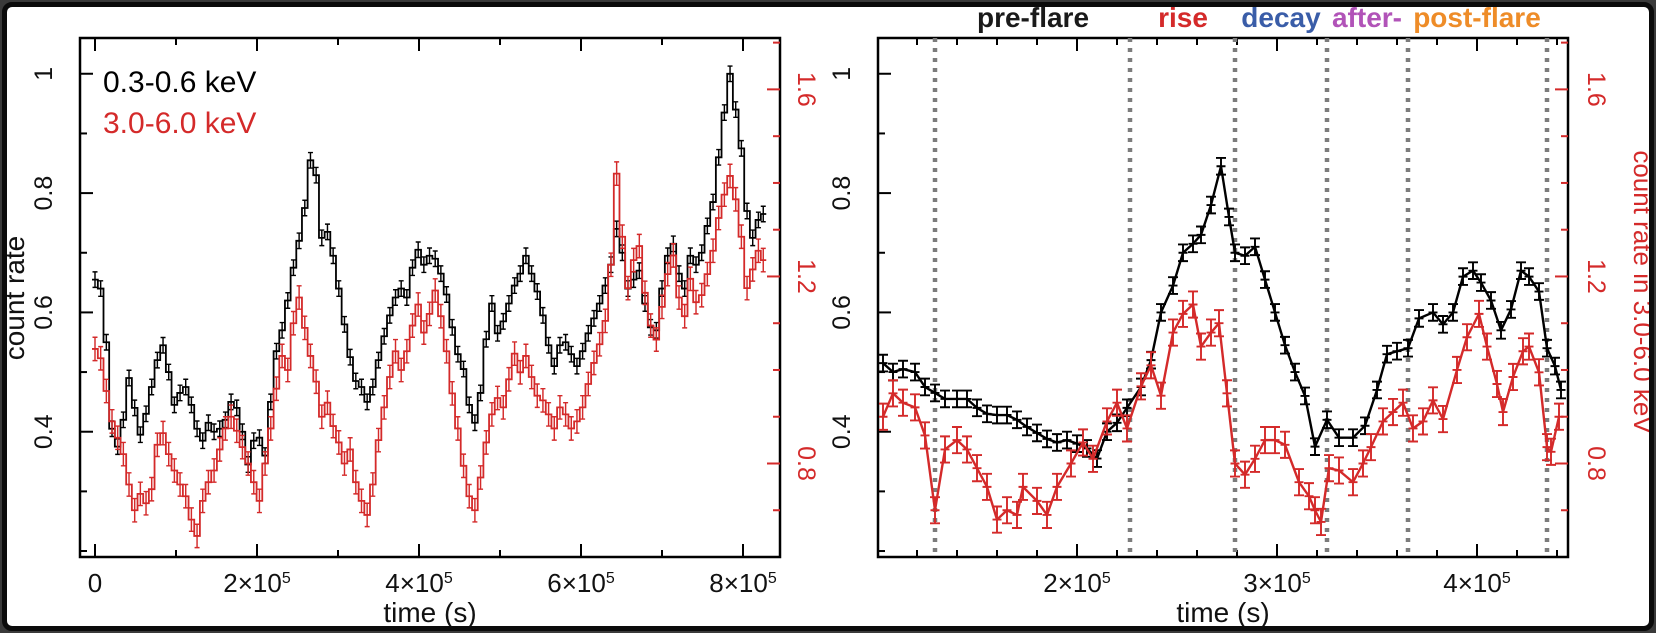 This screenshot has height=633, width=1656. I want to click on legend-label-hard: 3.0-6.0 keV, so click(179, 123).